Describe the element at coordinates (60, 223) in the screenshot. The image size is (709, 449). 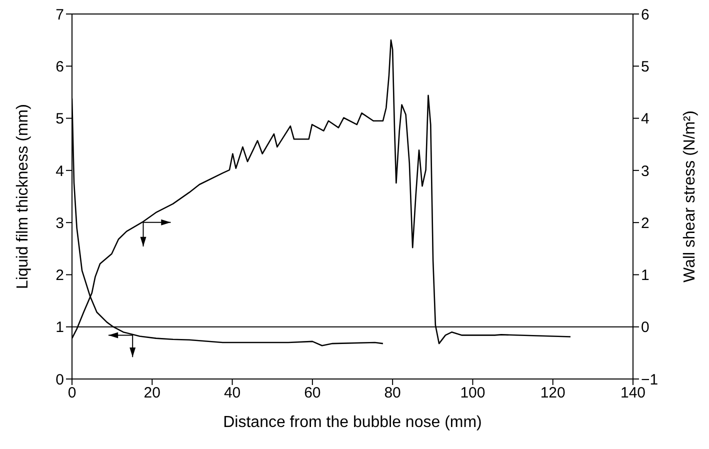
I see `y-tick-label: 3` at that location.